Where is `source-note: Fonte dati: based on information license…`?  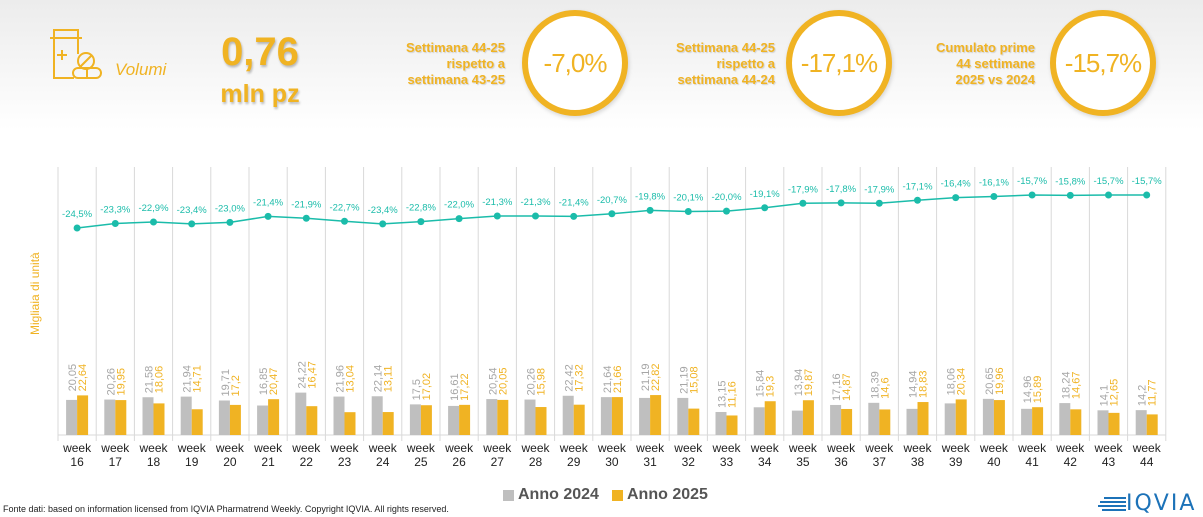
source-note: Fonte dati: based on information license… is located at coordinates (226, 509).